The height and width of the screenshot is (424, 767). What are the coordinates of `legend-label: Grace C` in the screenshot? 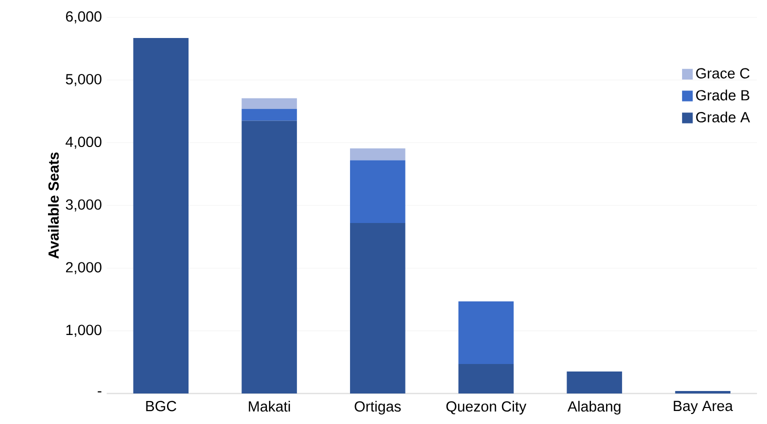 It's located at (723, 73).